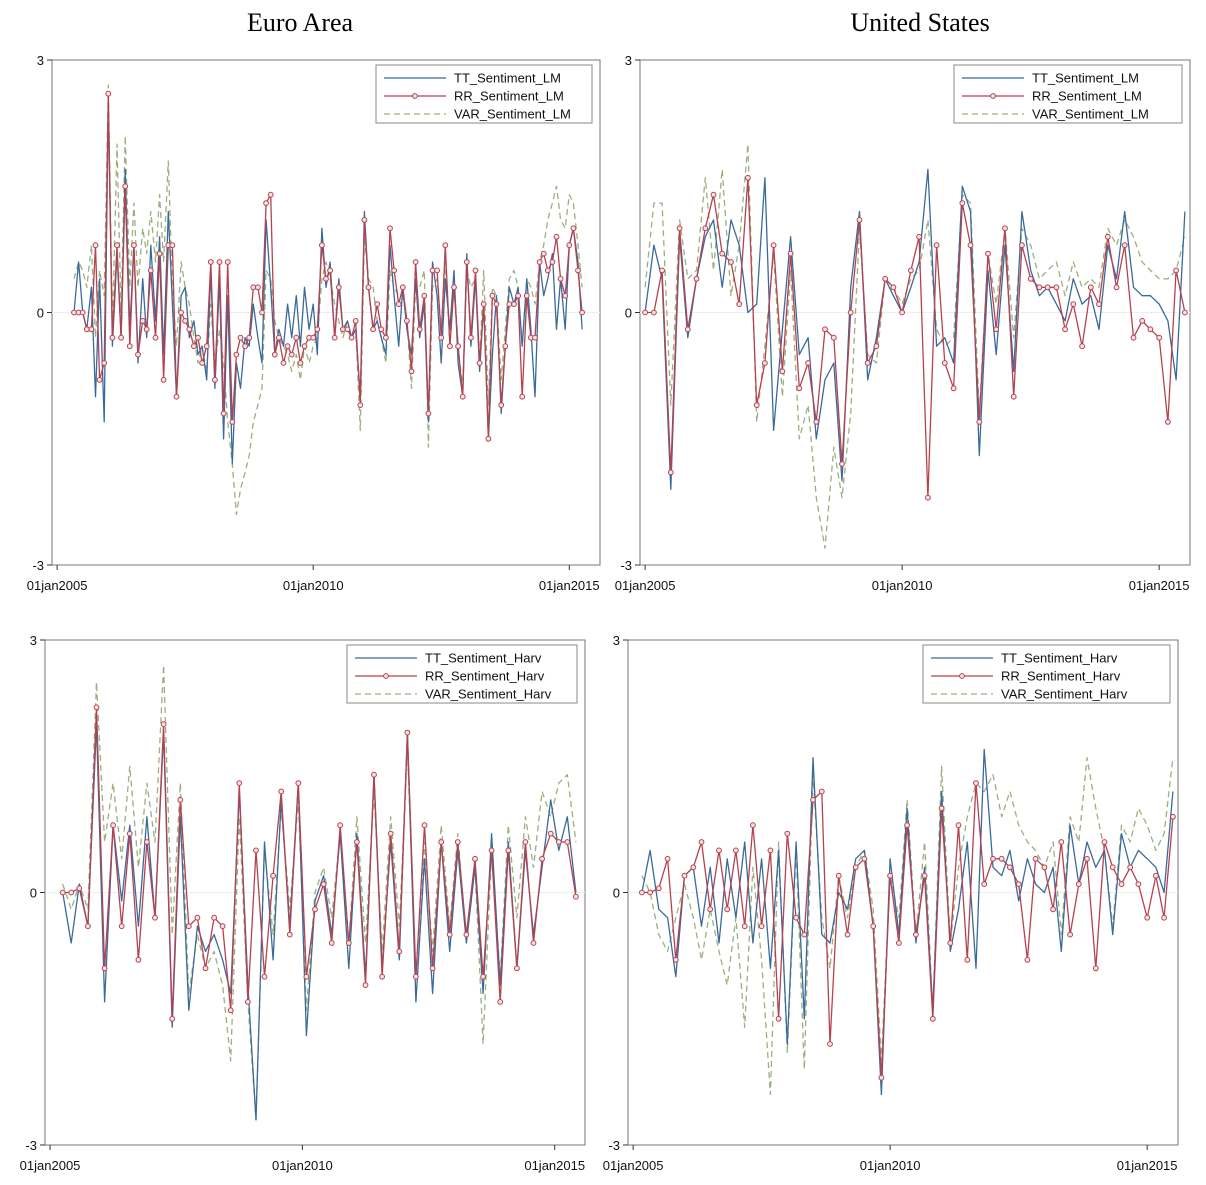 The height and width of the screenshot is (1185, 1206). I want to click on legend-marker, so click(386, 676).